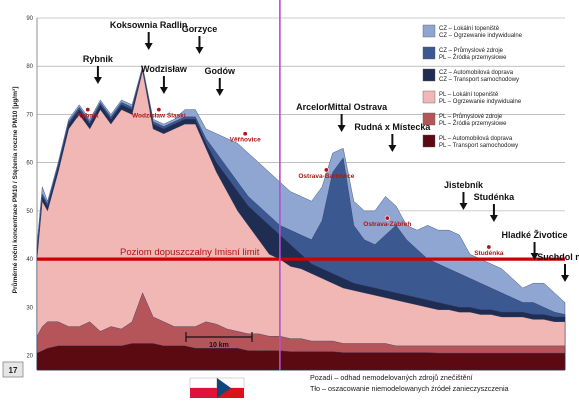  What do you see at coordinates (558, 257) in the screenshot?
I see `peak-label: Suchdol n.O.` at bounding box center [558, 257].